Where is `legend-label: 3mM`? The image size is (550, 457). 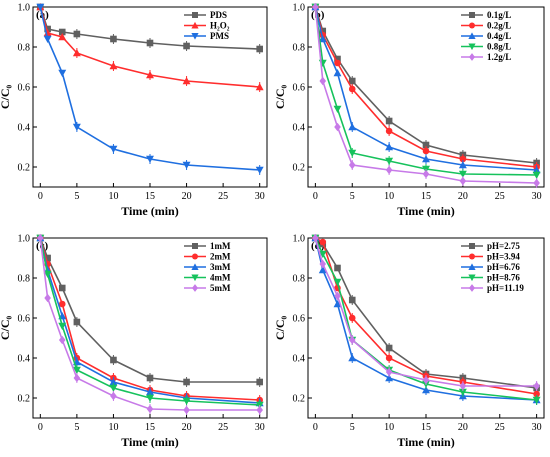 legend-label: 3mM is located at coordinates (220, 267).